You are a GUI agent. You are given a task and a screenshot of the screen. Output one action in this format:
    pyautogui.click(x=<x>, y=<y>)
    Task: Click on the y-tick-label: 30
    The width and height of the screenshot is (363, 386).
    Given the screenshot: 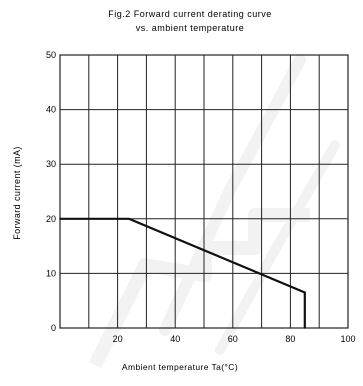 What is the action you would take?
    pyautogui.click(x=51, y=164)
    